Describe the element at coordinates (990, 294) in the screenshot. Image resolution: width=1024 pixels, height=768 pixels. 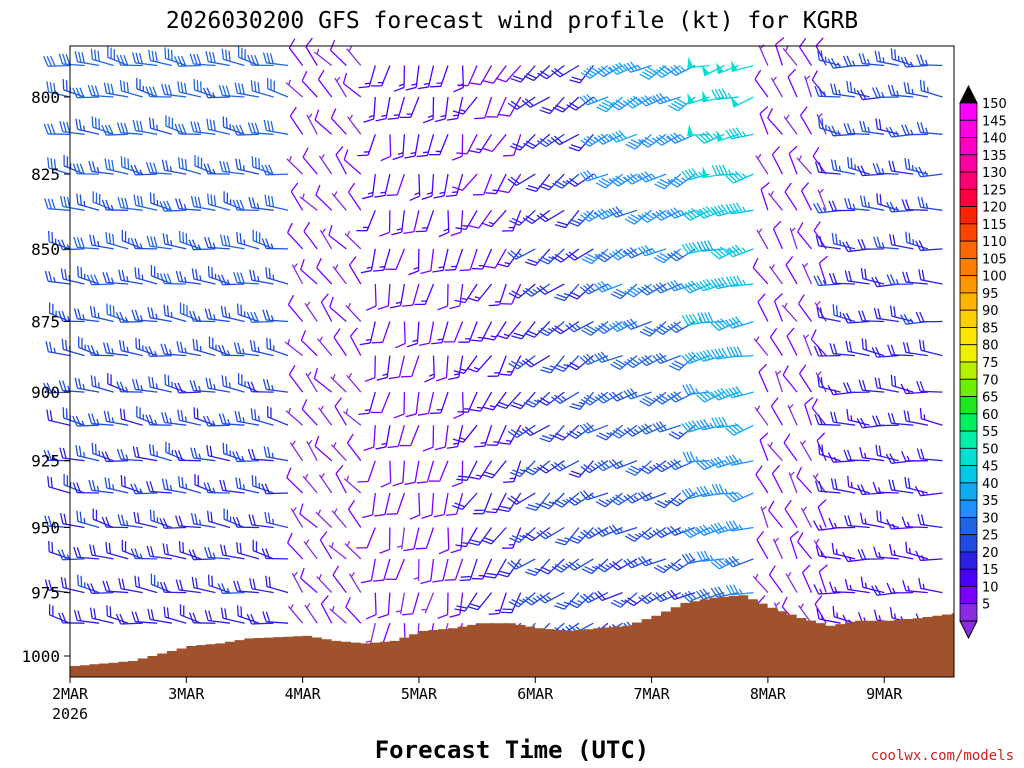
I see `colorbar-label: 95` at that location.